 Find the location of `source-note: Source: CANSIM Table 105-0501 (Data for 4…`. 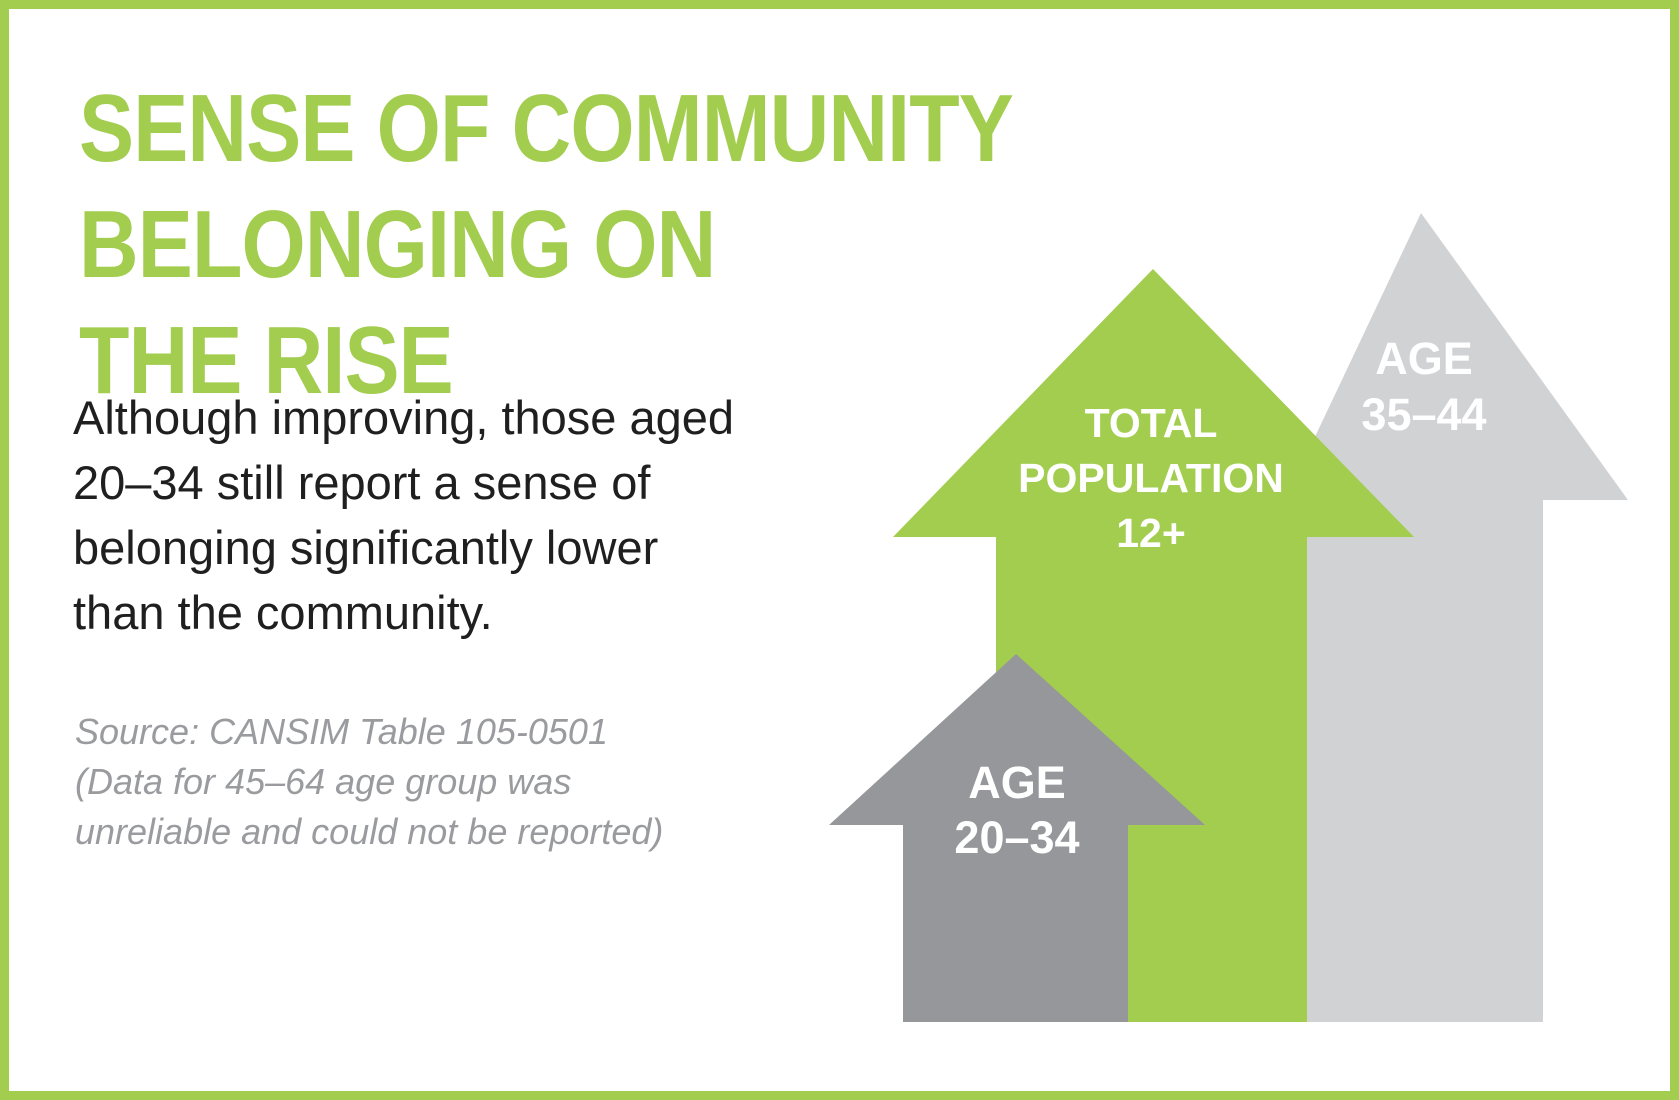

source-note: Source: CANSIM Table 105-0501 (Data for 4… is located at coordinates (425, 782).